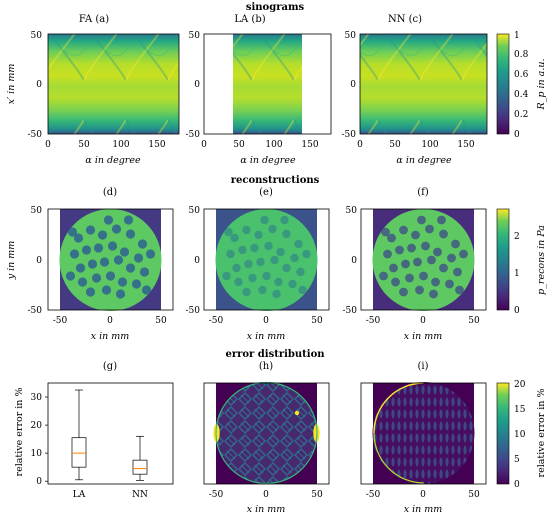 This screenshot has height=519, width=550. Describe the element at coordinates (110, 260) in the screenshot. I see `recon-disk-d` at that location.